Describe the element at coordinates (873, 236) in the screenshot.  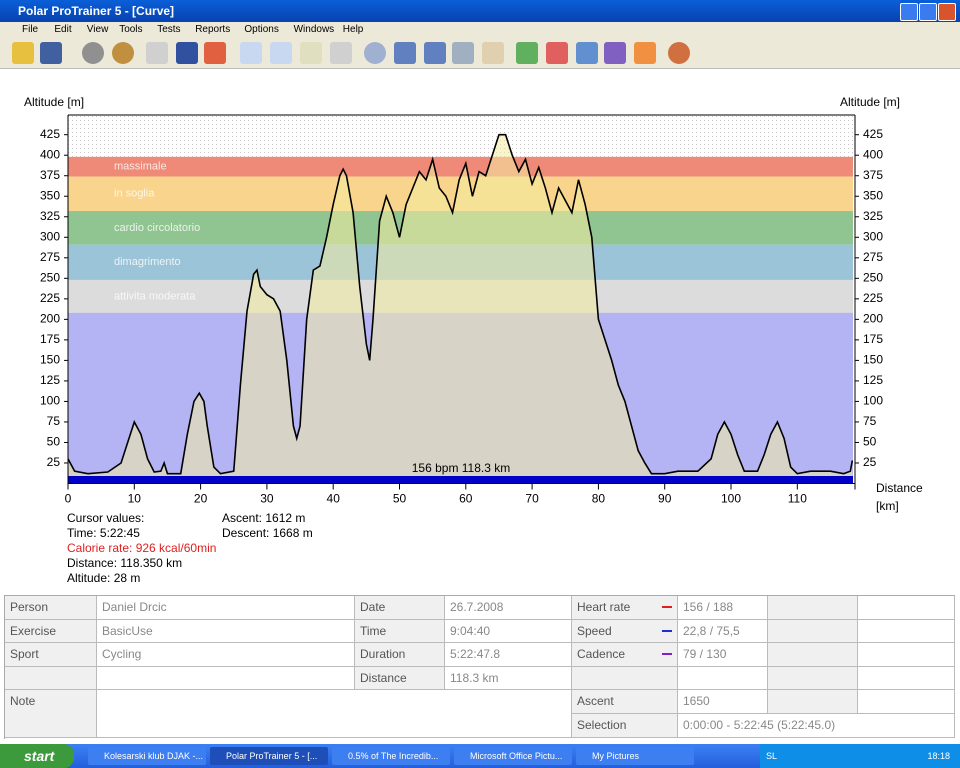
I see `y2-tick-label: 300` at that location.